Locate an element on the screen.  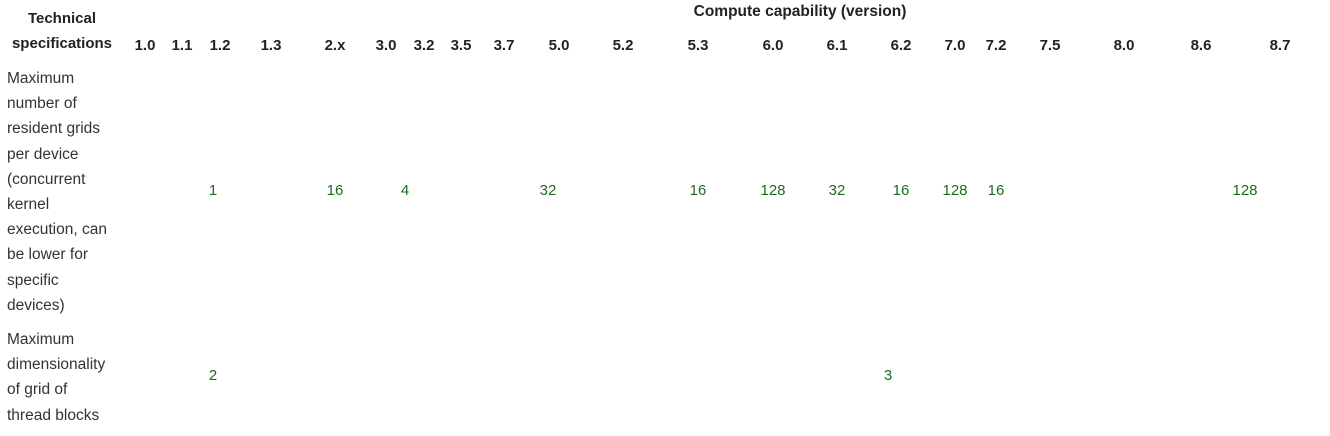
row-label-line: execution, can is located at coordinates (57, 230).